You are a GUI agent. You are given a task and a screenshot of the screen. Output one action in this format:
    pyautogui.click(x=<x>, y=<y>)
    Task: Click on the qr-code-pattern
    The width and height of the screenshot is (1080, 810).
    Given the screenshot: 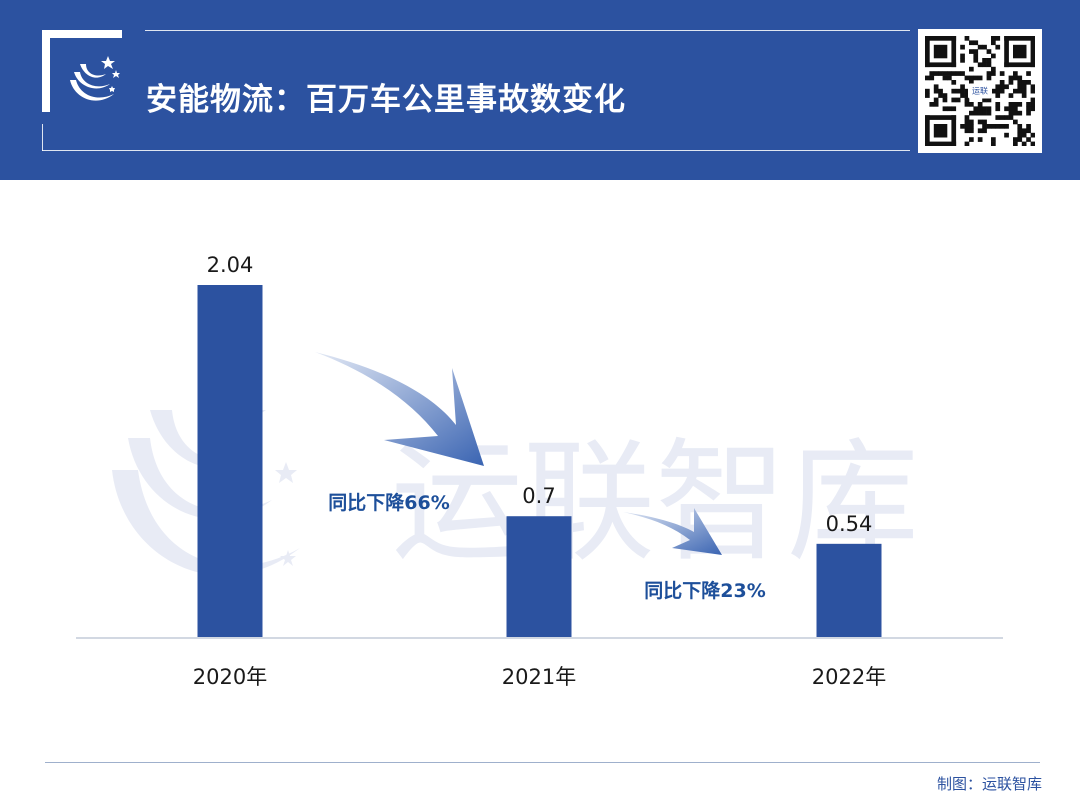 What is the action you would take?
    pyautogui.click(x=980, y=91)
    